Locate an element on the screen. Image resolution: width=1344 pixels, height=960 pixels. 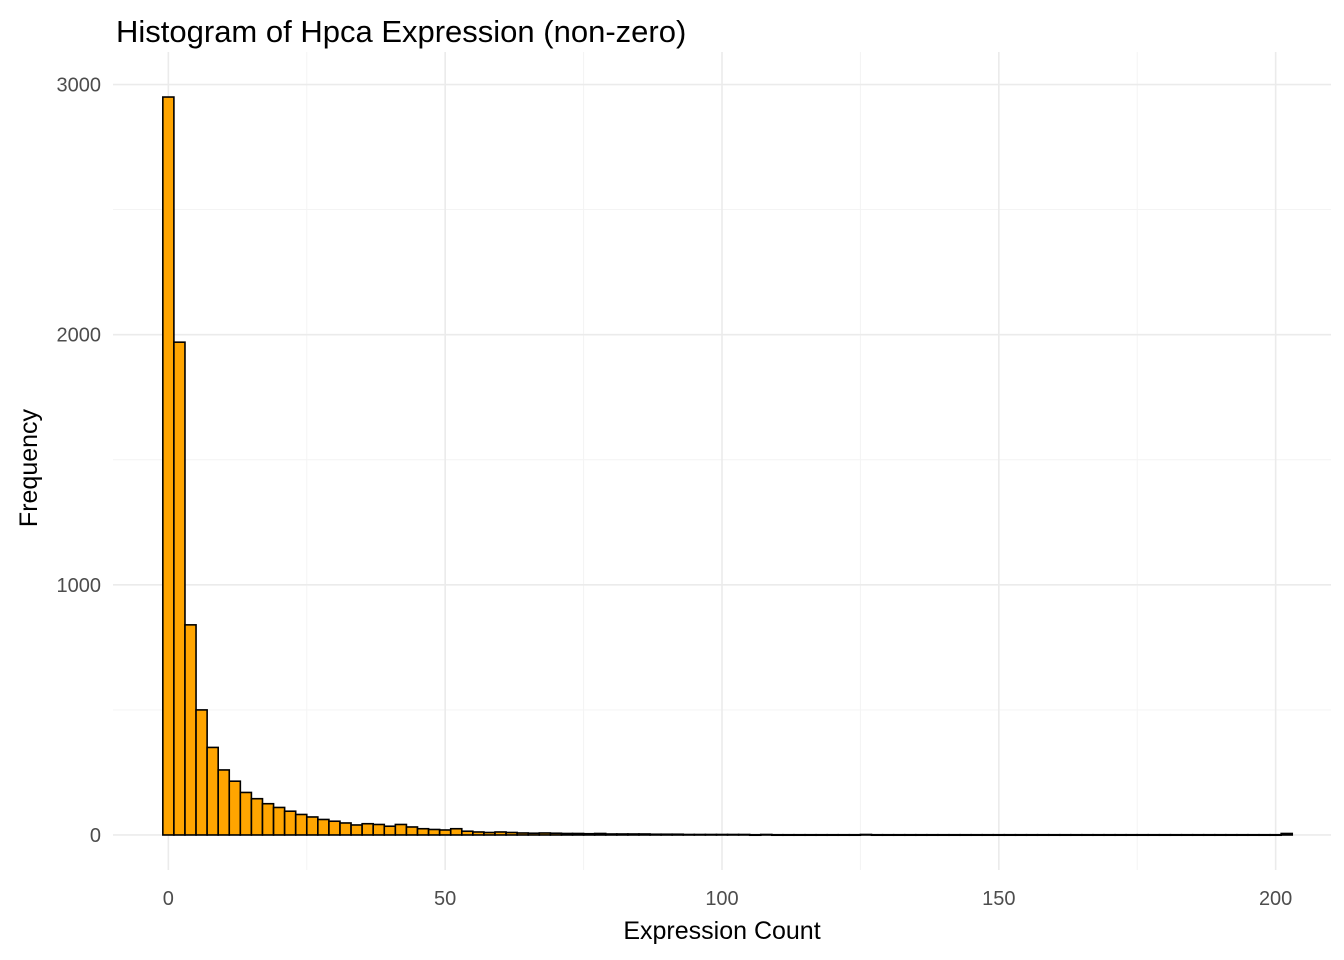
x-tick-label: 100 is located at coordinates (721, 899).